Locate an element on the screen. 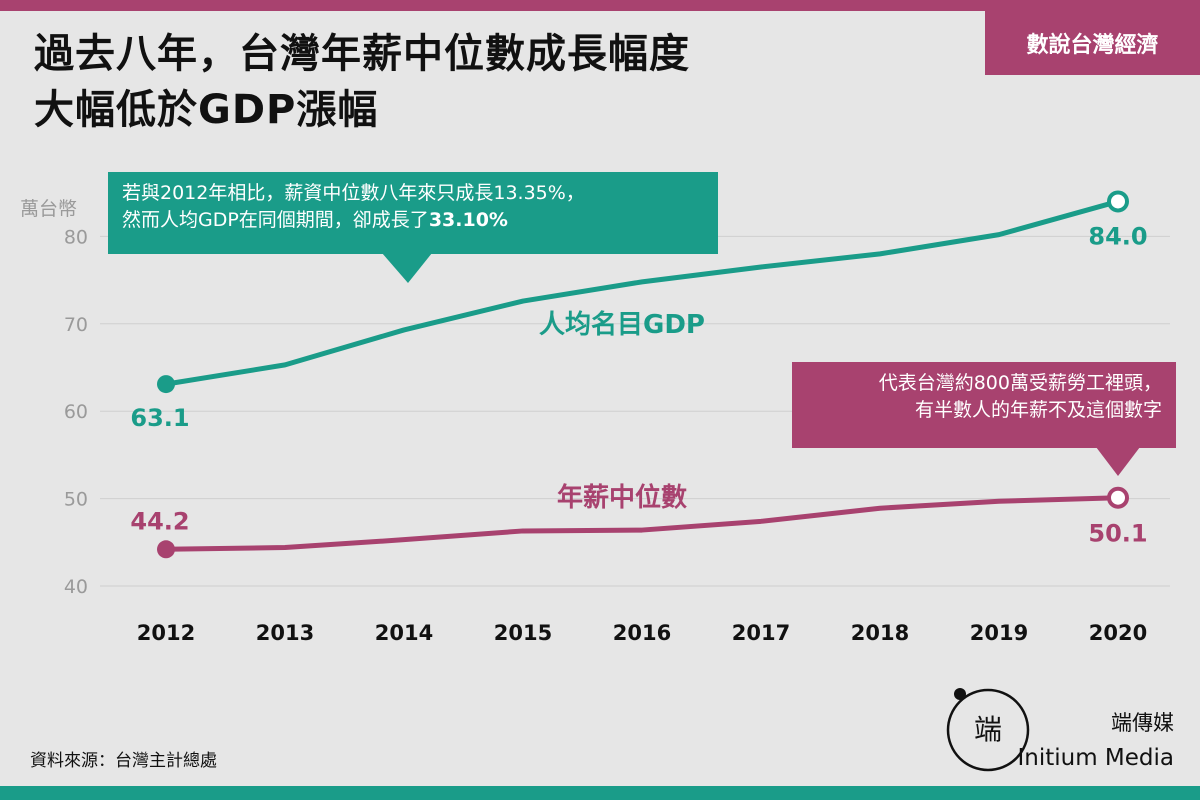 This screenshot has width=1200, height=800. y-tick-label: 40 is located at coordinates (76, 587).